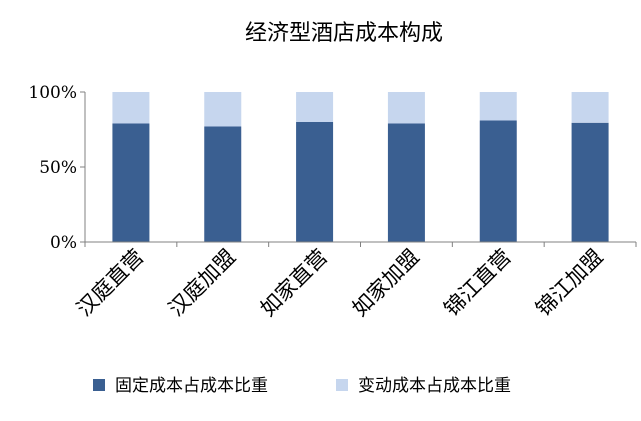  I want to click on x-tick-label: 汉庭加盟, so click(202, 283).